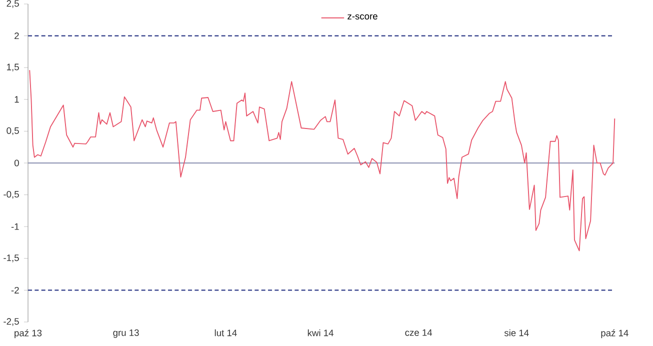 The width and height of the screenshot is (653, 346). What do you see at coordinates (363, 17) in the screenshot?
I see `legend-label: z-score` at bounding box center [363, 17].